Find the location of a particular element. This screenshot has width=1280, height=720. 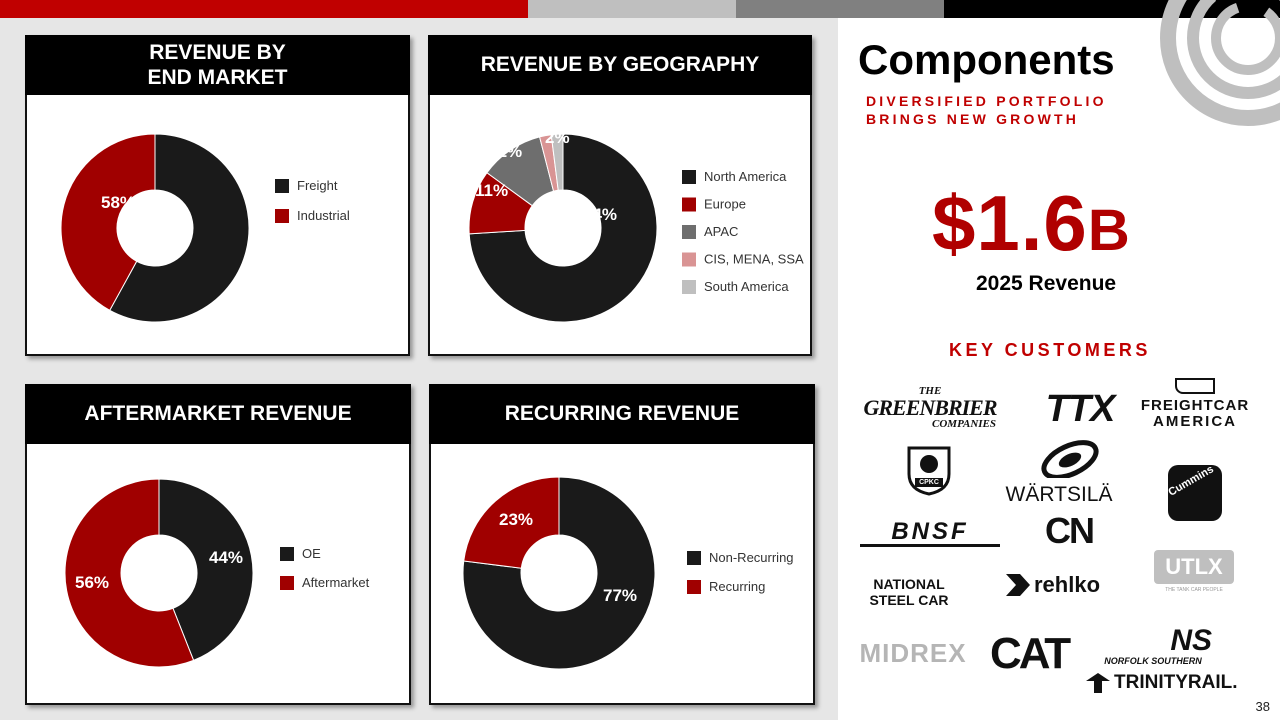

legend-label: North America is located at coordinates (745, 176).